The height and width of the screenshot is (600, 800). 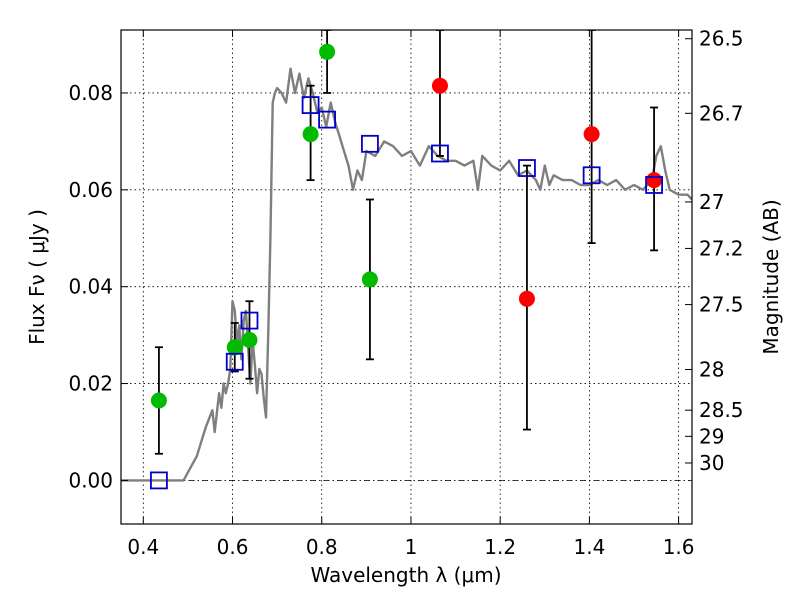 I want to click on x-tick-label: 1.4, so click(x=589, y=547).